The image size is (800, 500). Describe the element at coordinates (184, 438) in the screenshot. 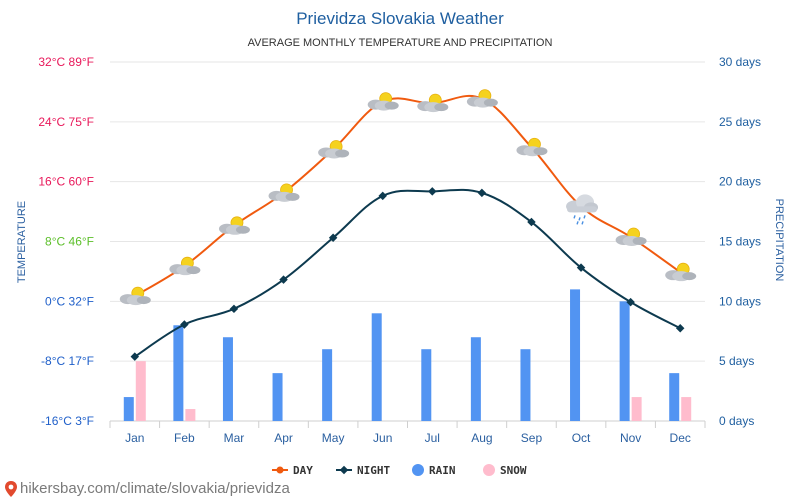

I see `month-label: Feb` at that location.